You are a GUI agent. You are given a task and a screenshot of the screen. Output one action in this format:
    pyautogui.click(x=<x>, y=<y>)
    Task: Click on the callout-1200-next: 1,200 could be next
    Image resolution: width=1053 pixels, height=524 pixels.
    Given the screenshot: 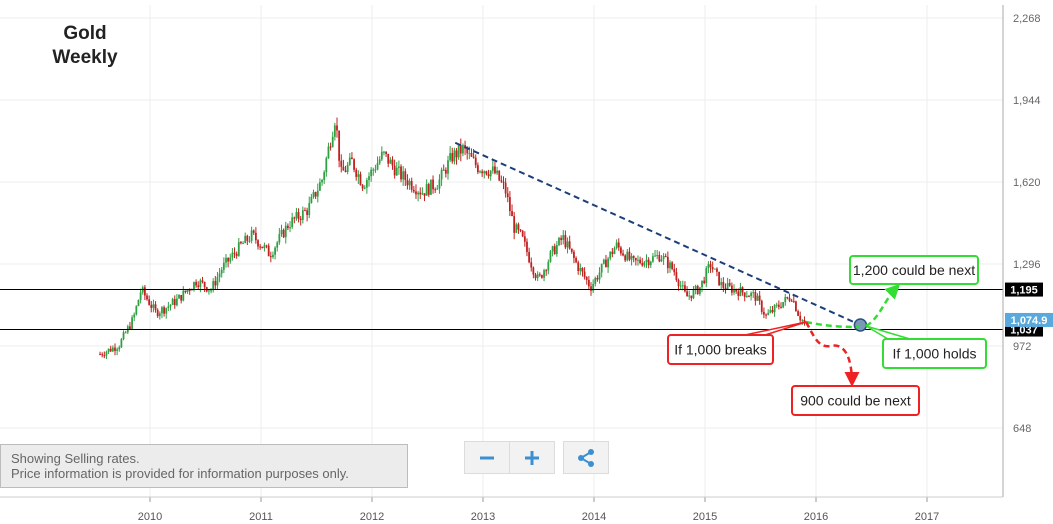 What is the action you would take?
    pyautogui.click(x=914, y=270)
    